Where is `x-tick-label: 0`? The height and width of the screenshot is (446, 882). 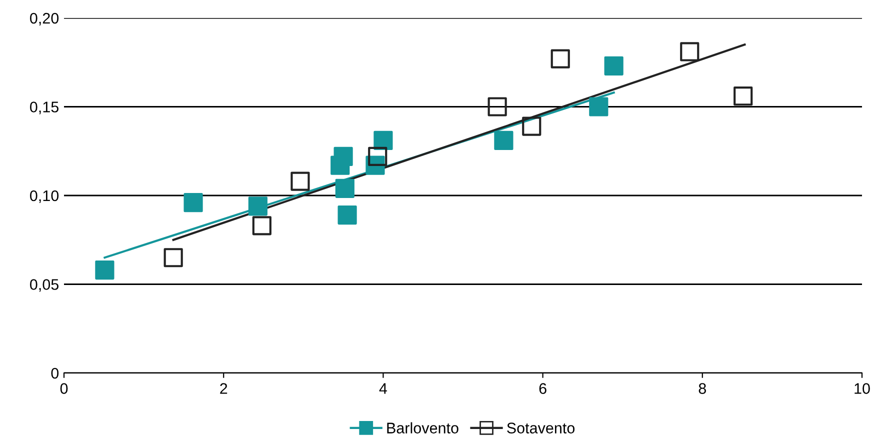 x-tick-label: 0 is located at coordinates (64, 388).